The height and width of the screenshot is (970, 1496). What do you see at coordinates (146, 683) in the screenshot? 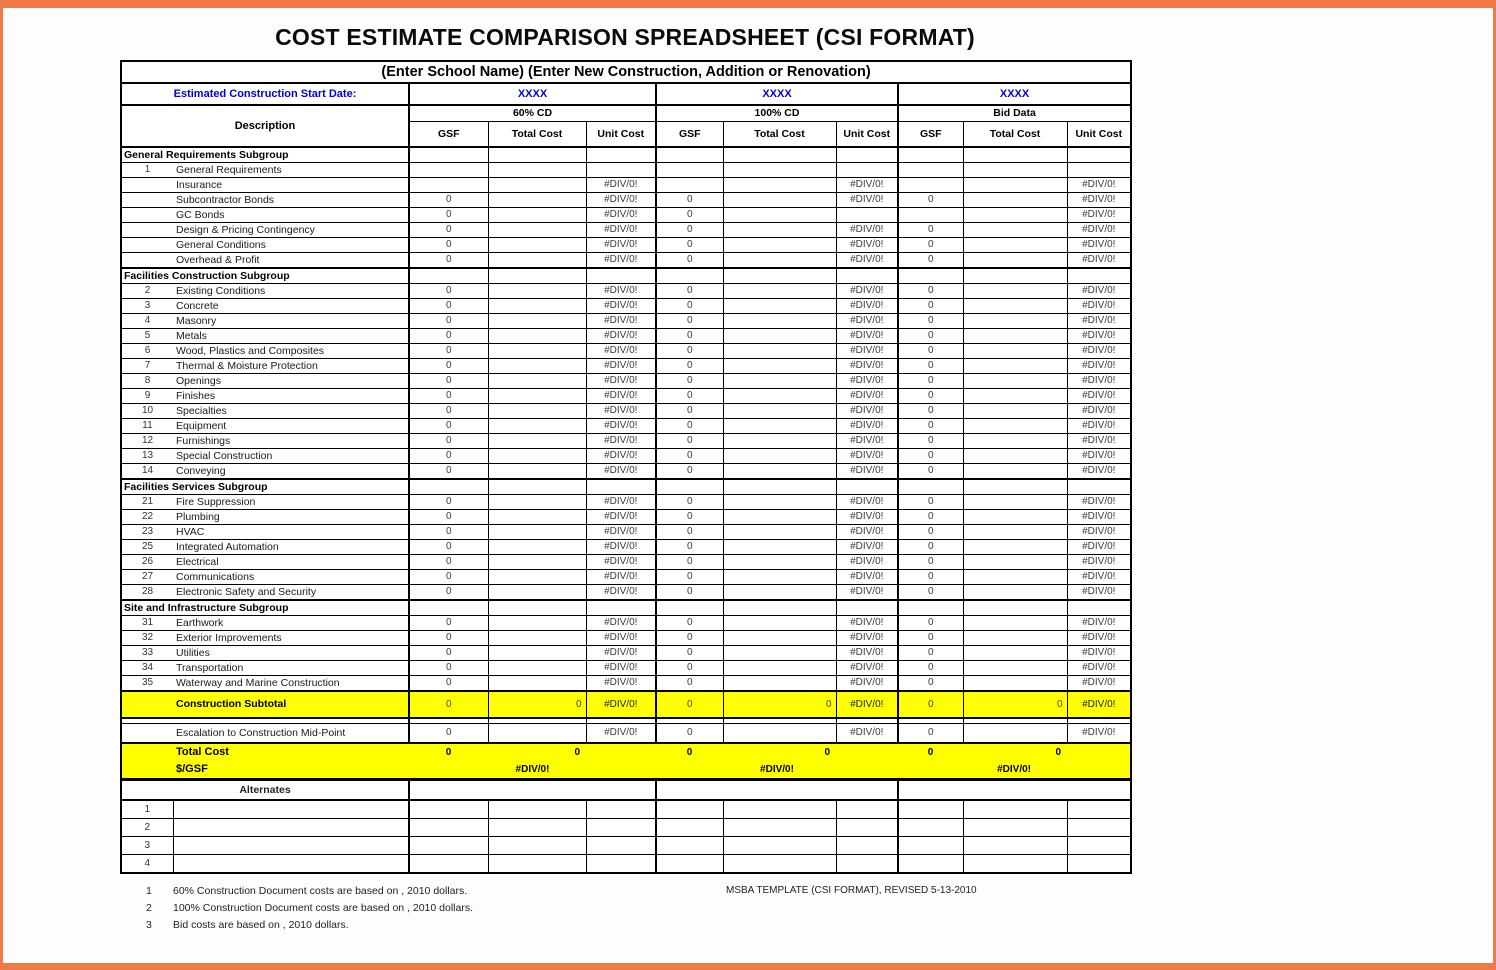
I see `csi-number-cell: 35` at bounding box center [146, 683].